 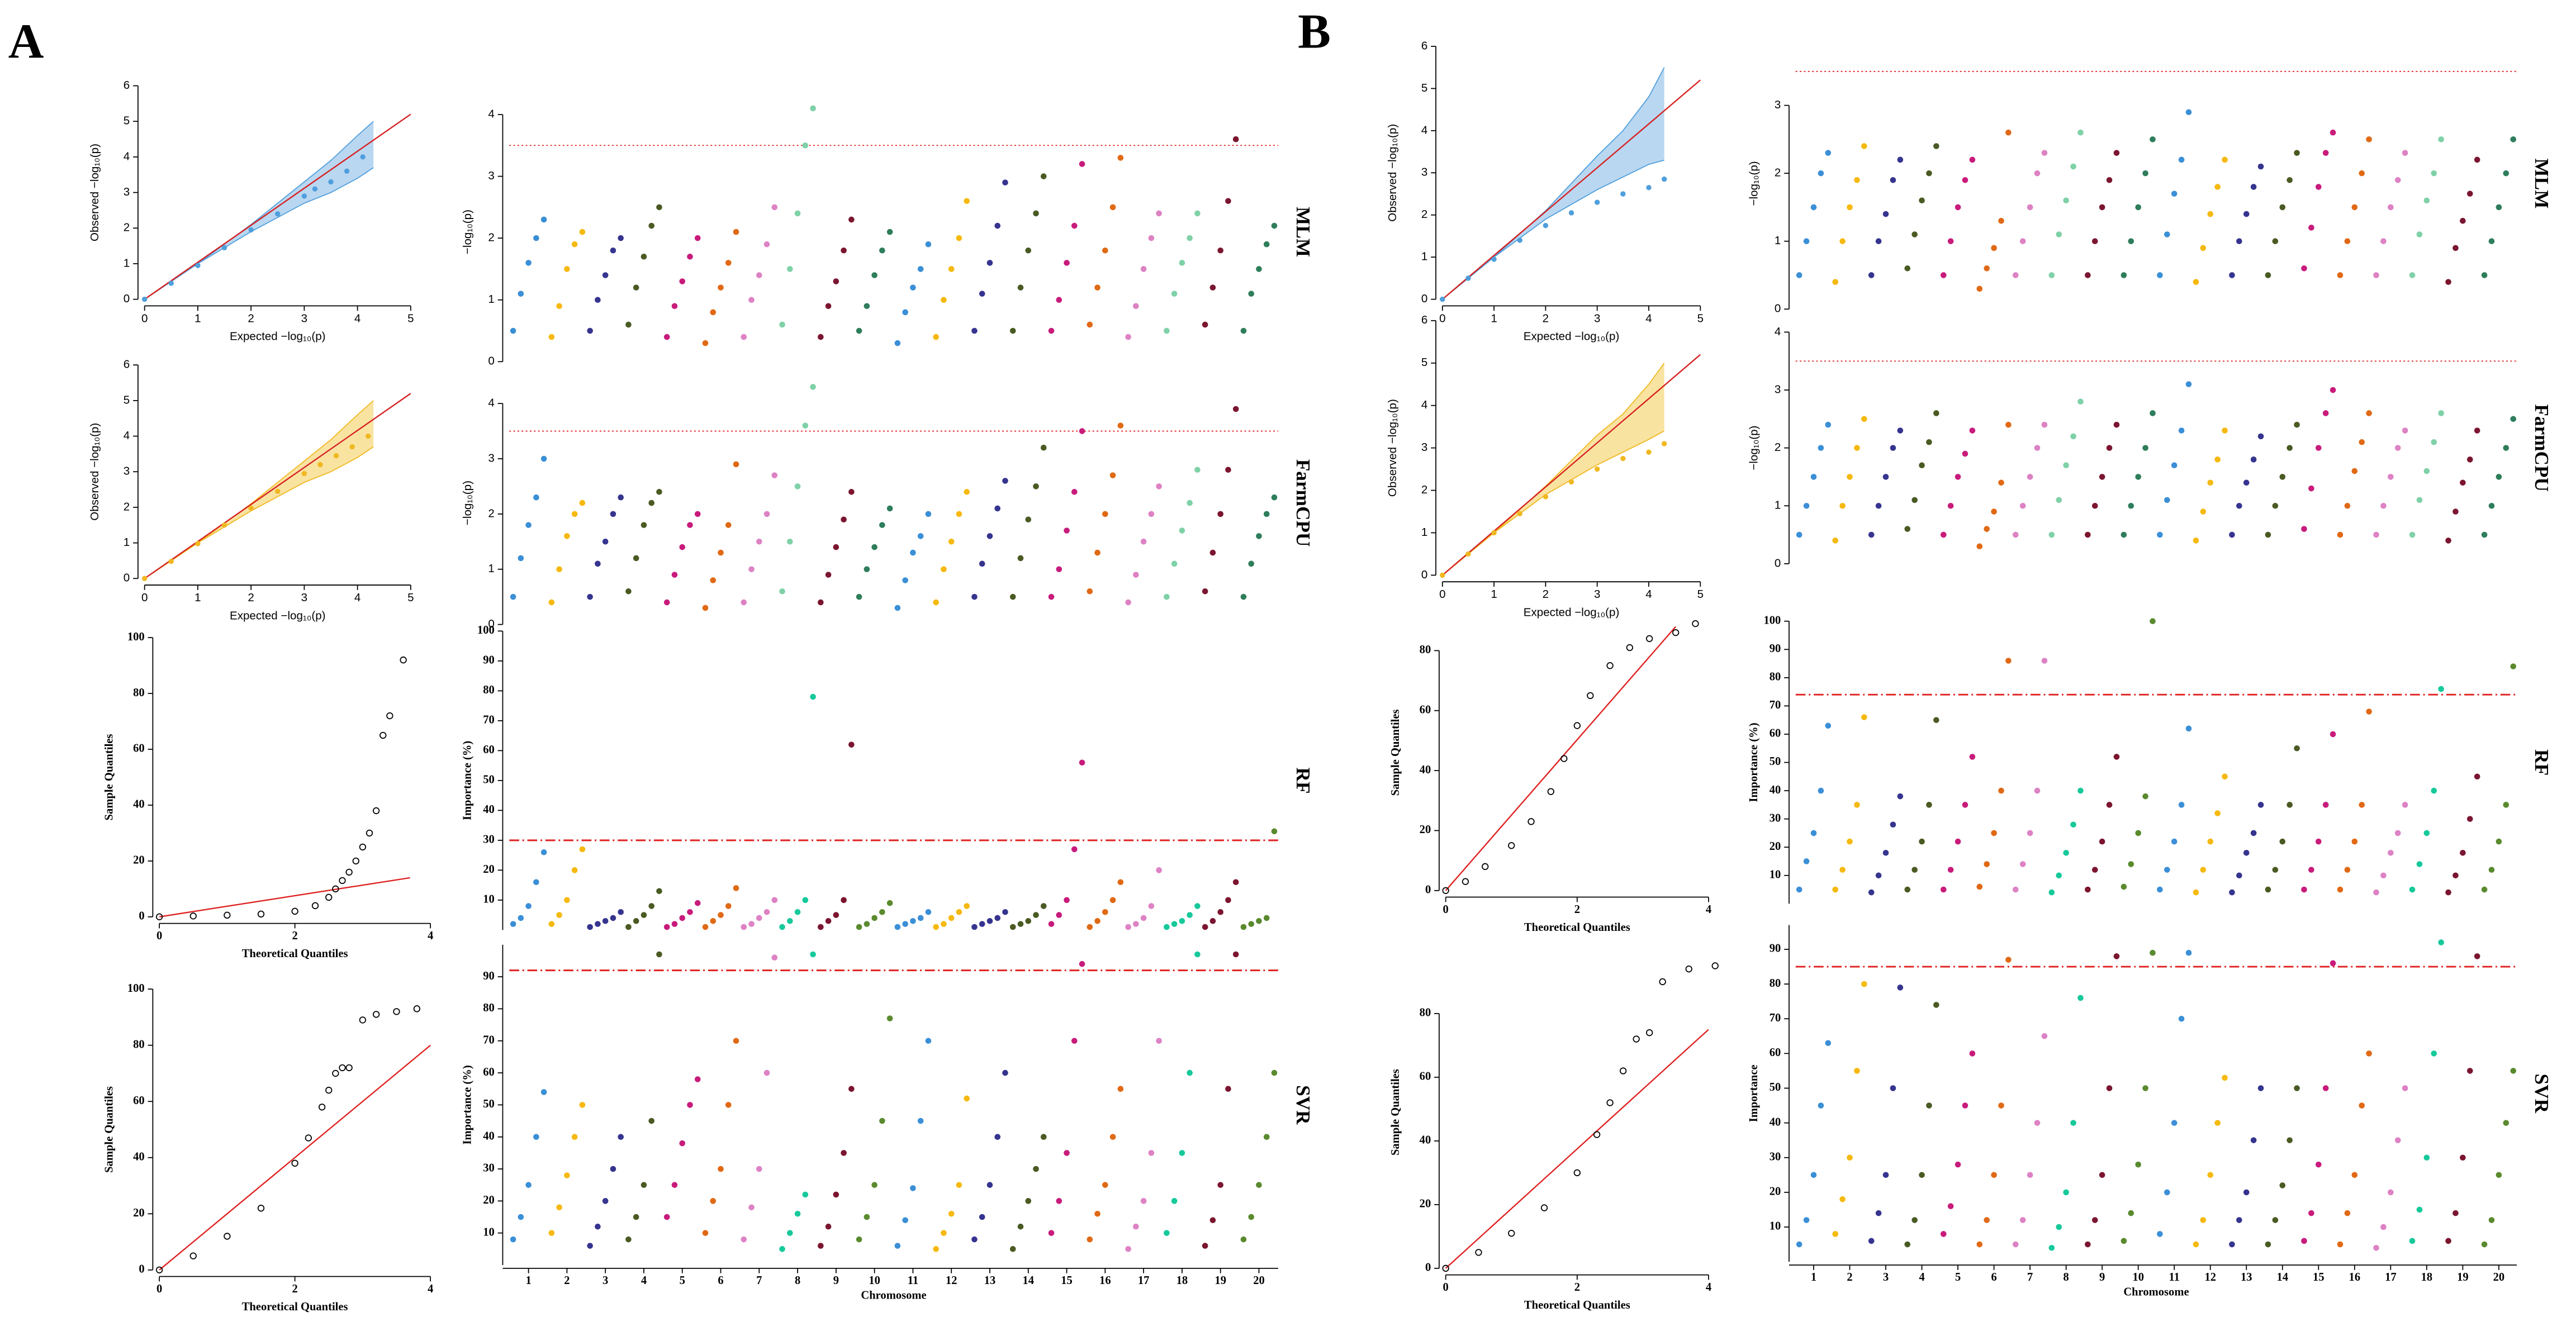 I want to click on y-tick-label: 5, so click(x=1424, y=362).